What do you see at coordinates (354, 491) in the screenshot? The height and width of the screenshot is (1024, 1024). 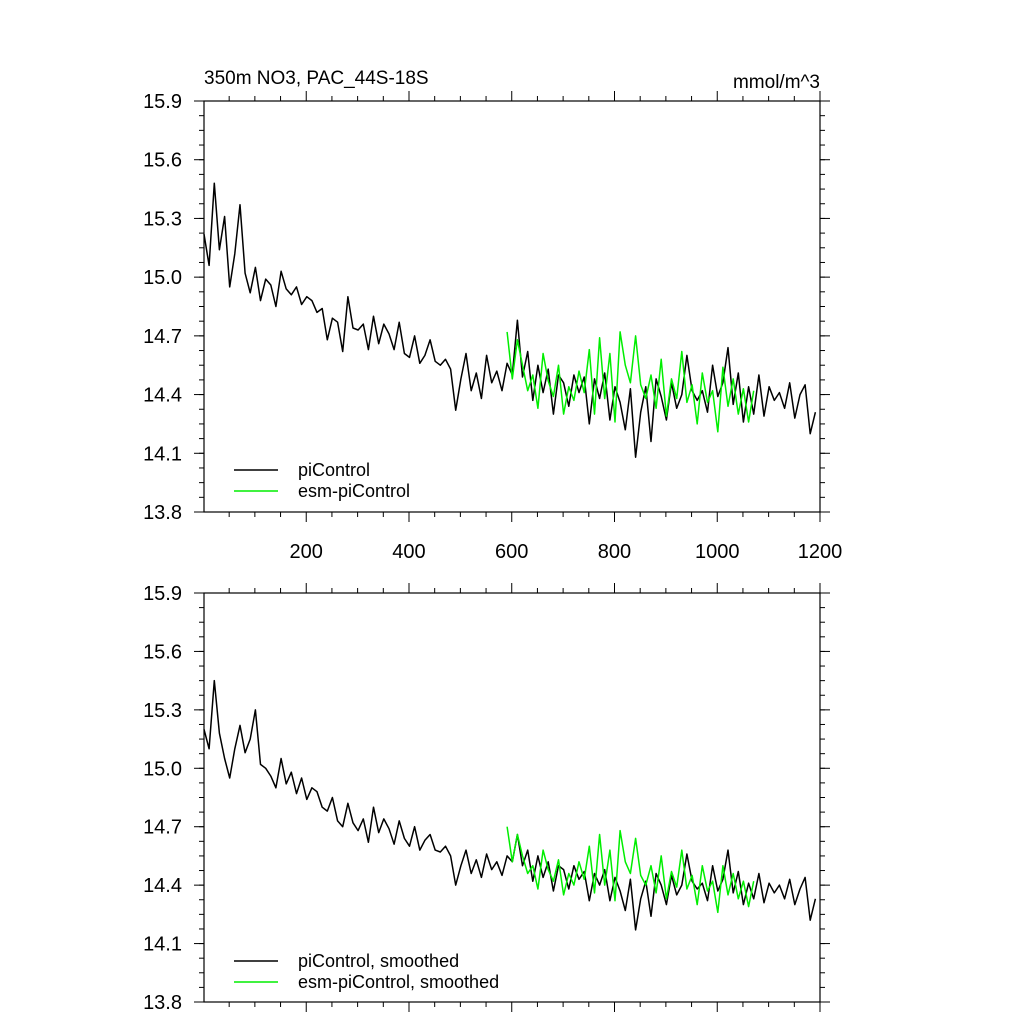 I see `legend-label-esm-picontrol: esm-piControl` at bounding box center [354, 491].